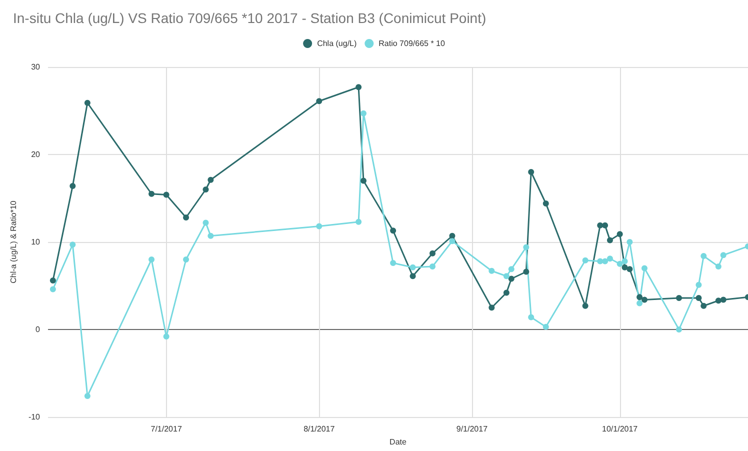 Image resolution: width=748 pixels, height=451 pixels. Describe the element at coordinates (36, 242) in the screenshot. I see `y-tick-label: 10` at that location.